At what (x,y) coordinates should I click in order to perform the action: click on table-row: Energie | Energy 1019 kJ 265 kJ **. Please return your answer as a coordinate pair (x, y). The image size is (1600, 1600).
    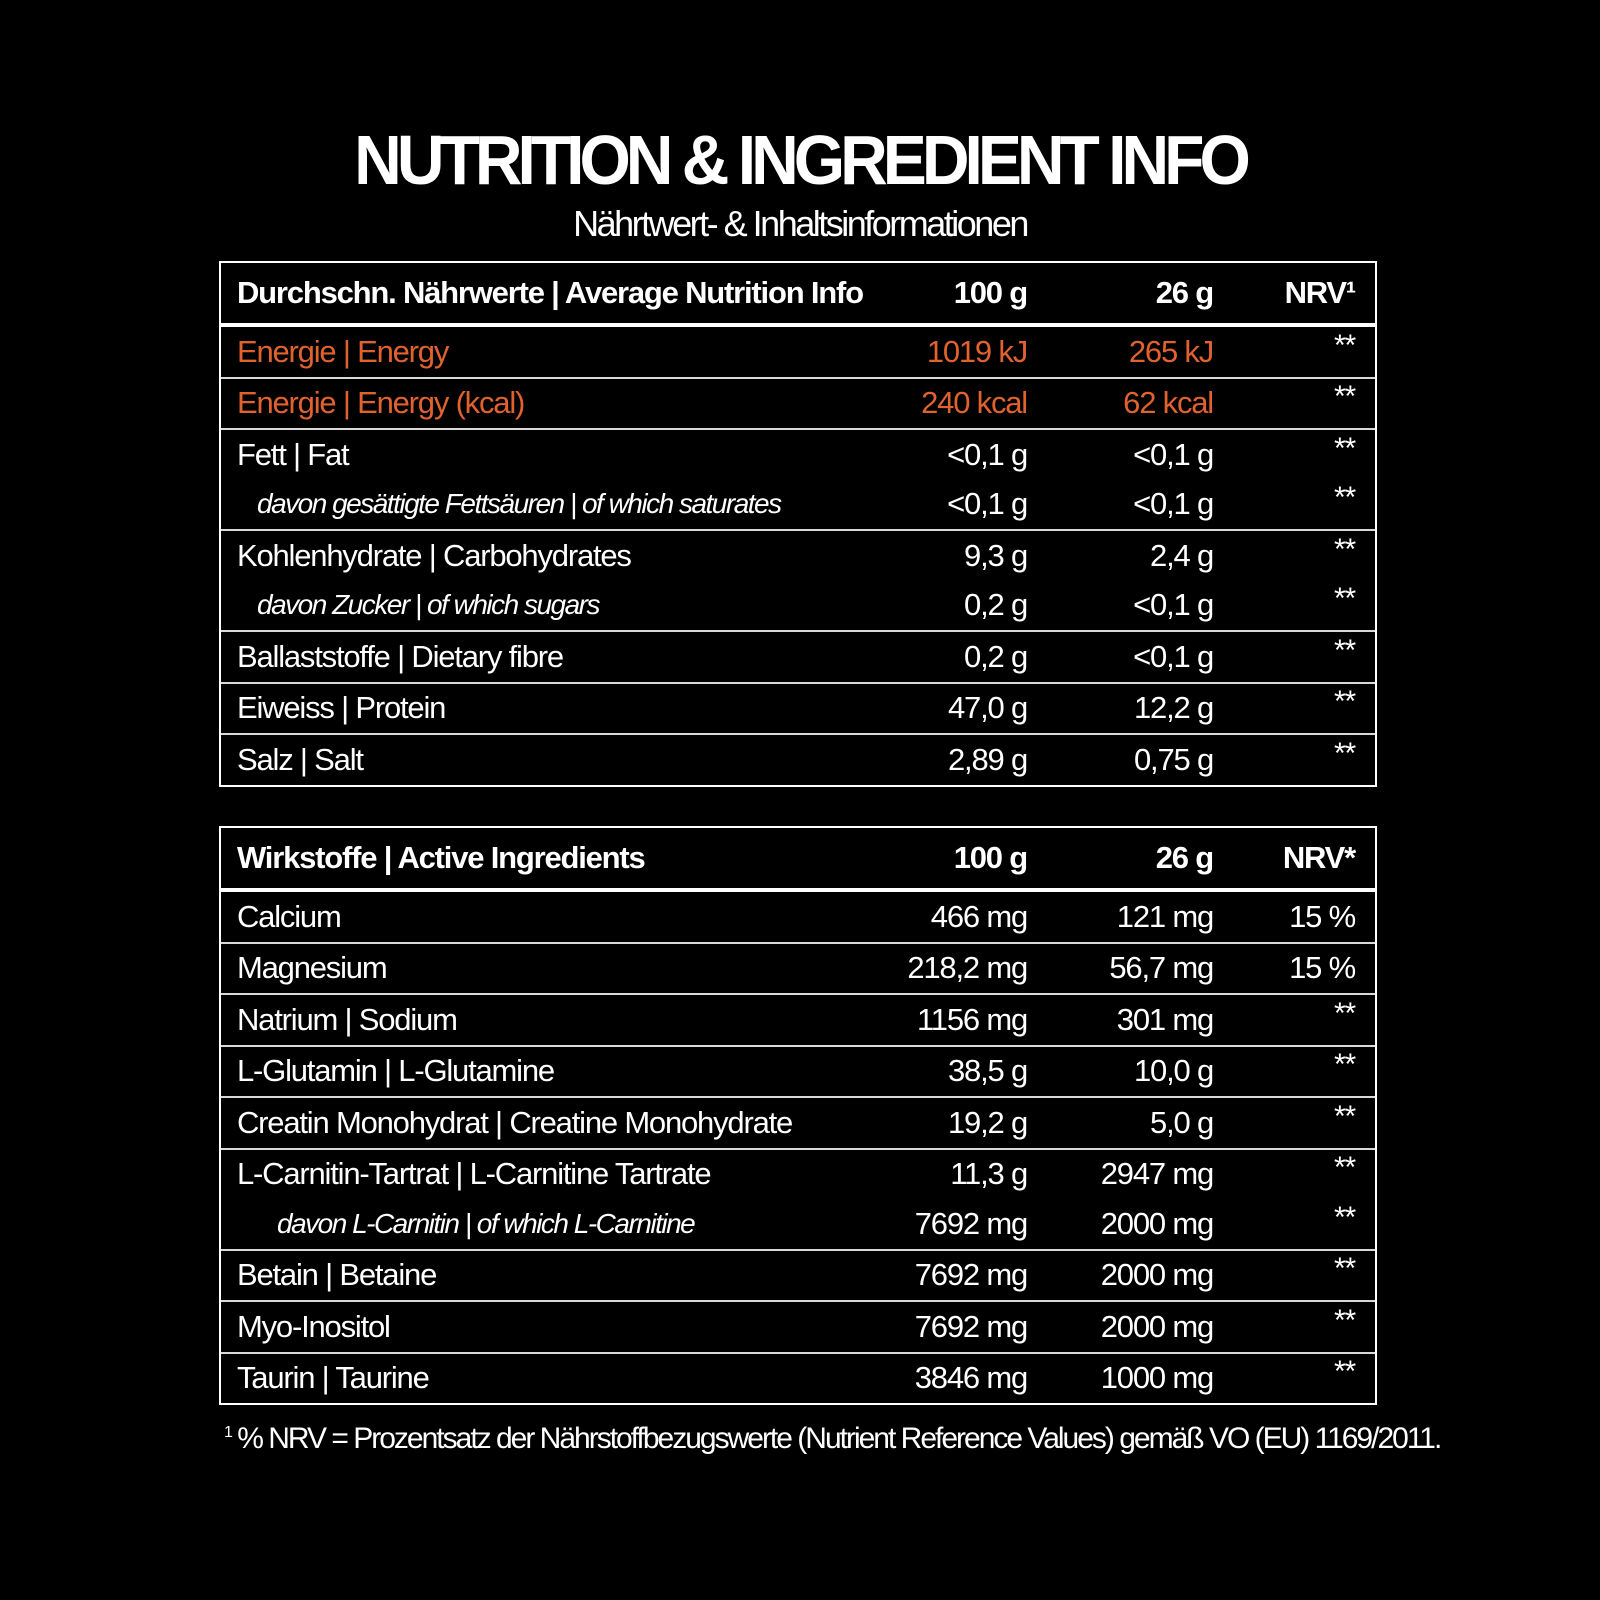
    Looking at the image, I should click on (798, 352).